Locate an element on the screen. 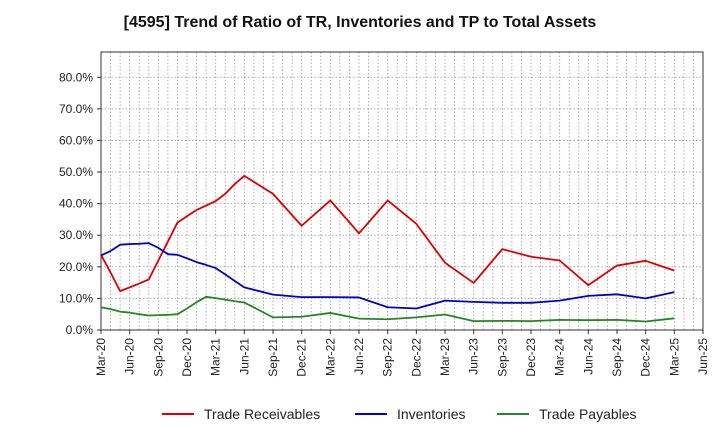  y-tick-label: 70.0% is located at coordinates (76, 109).